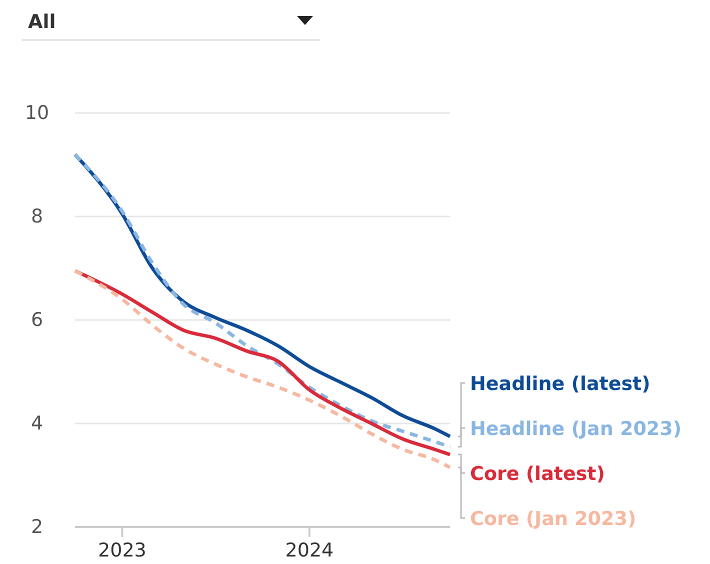 The height and width of the screenshot is (564, 710). I want to click on text: Core (Jan 2023), so click(553, 519).